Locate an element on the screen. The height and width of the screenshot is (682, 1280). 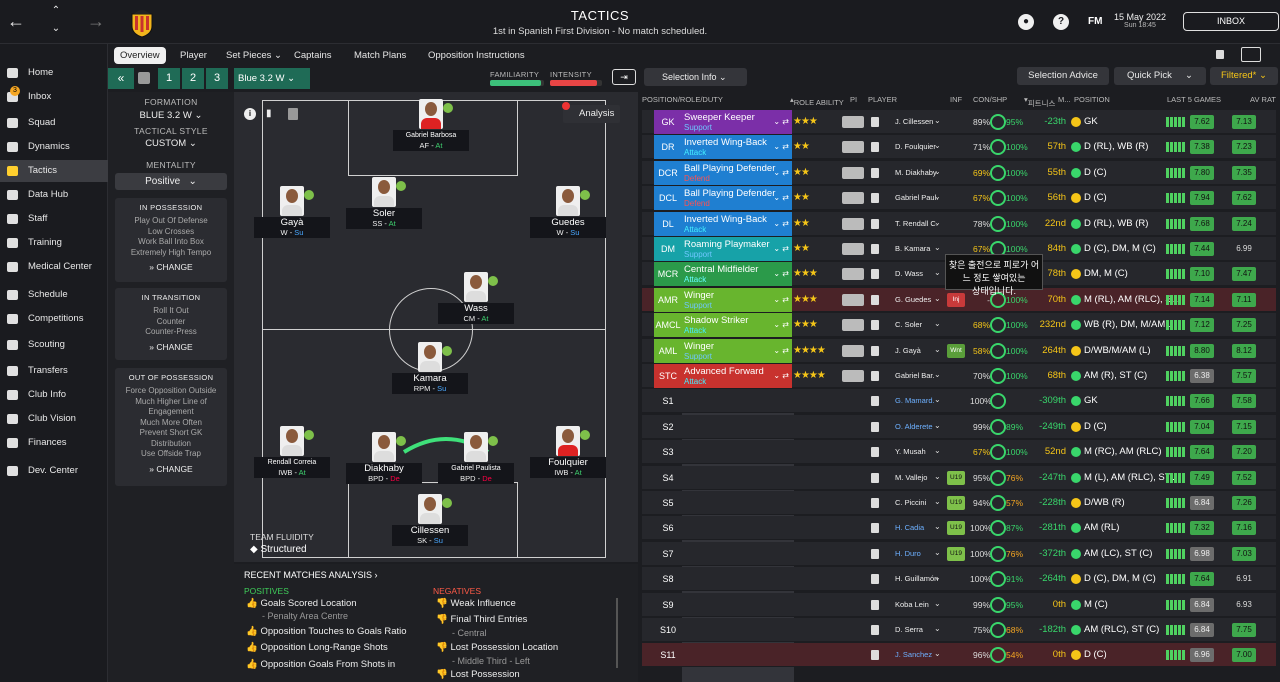
player-role: RPM - Su is located at coordinates (430, 389).